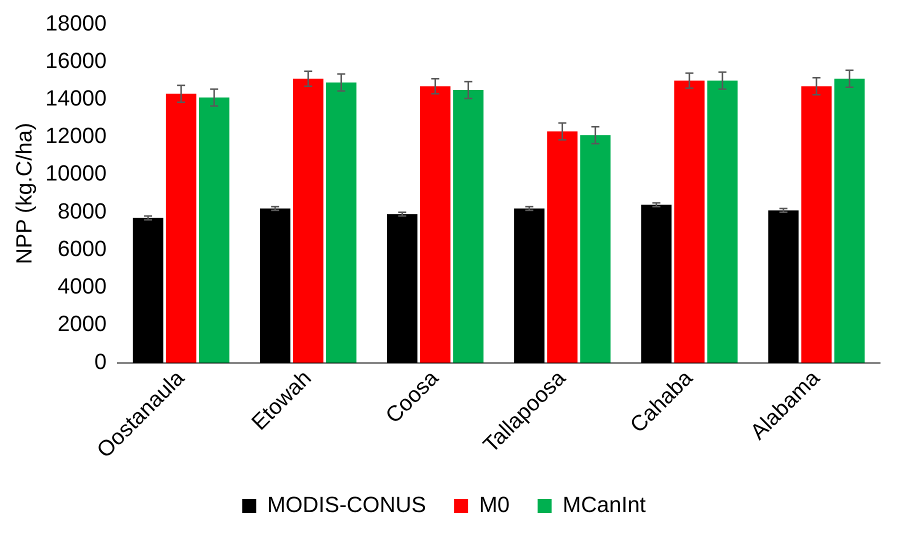 The width and height of the screenshot is (898, 535). I want to click on y-tick-label: 12000, so click(76, 135).